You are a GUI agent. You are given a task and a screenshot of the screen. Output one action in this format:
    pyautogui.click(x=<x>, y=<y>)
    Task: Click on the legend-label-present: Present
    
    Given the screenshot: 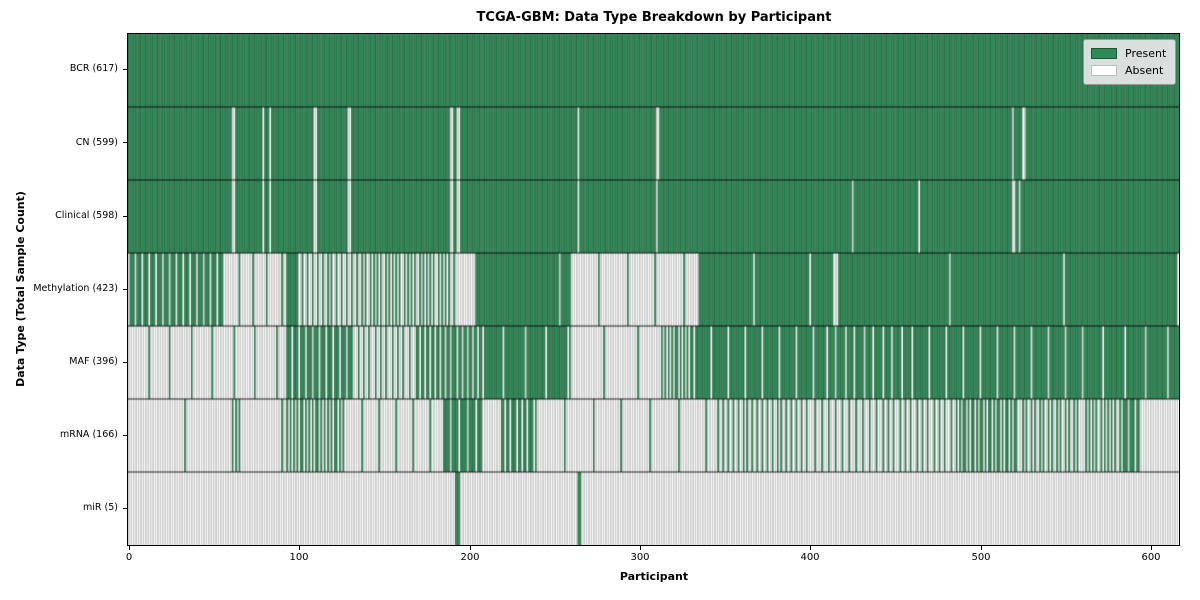 What is the action you would take?
    pyautogui.click(x=1146, y=53)
    